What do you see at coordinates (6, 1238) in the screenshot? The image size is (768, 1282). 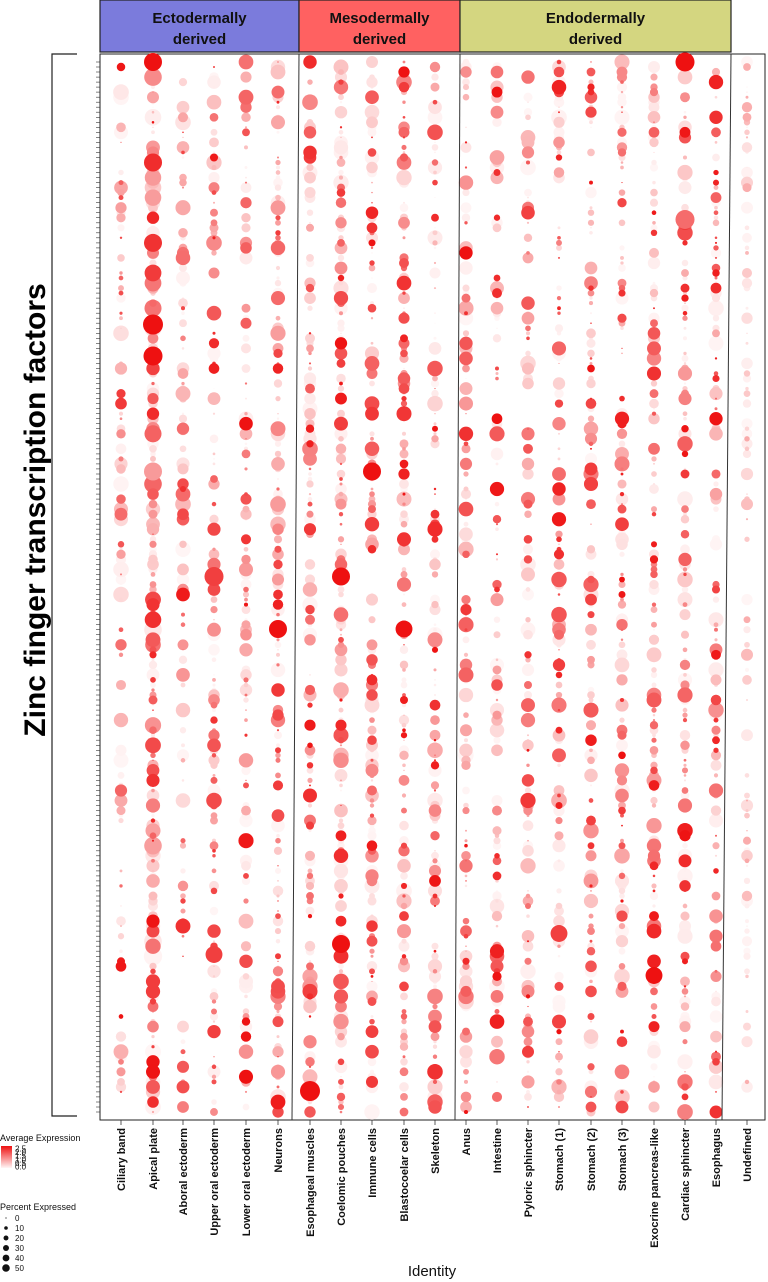 I see `pct-legend-dot` at bounding box center [6, 1238].